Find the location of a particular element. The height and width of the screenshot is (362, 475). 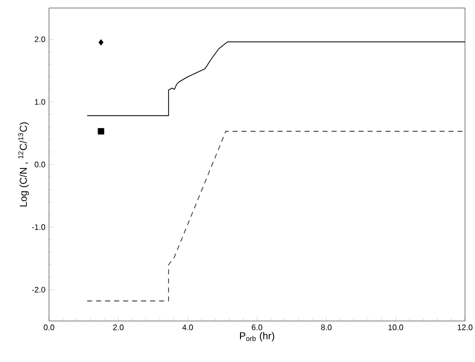

y-axis-title: Log (C/N , $^{12}$C/$^{13}$C) is located at coordinates (23, 164).